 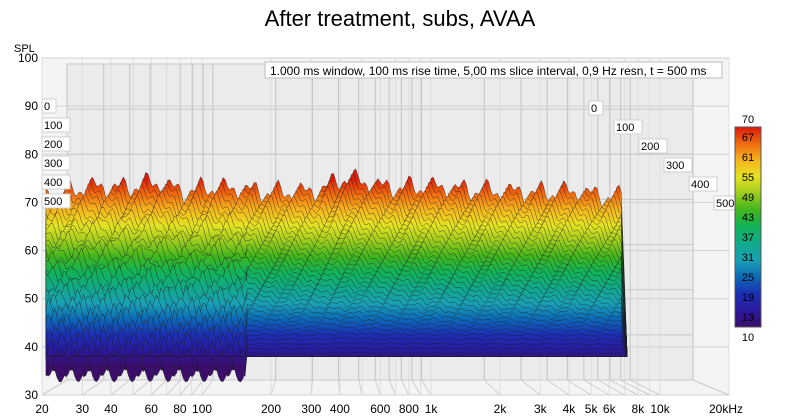 I want to click on time-label-left: 200, so click(x=56, y=144).